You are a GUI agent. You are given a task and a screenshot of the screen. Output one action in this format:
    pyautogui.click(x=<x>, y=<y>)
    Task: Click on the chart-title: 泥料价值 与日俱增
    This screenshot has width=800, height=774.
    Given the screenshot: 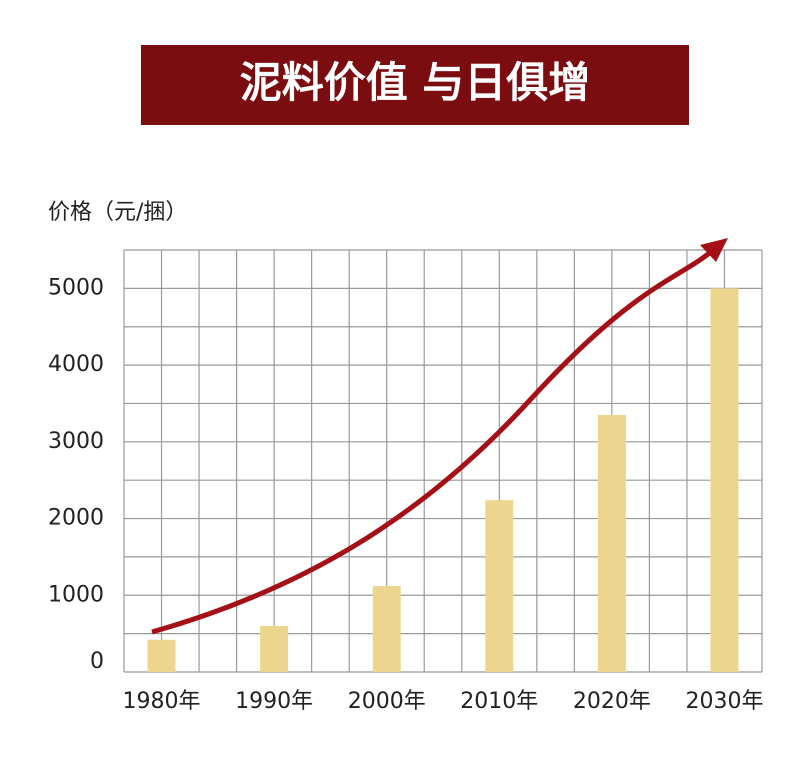 What is the action you would take?
    pyautogui.click(x=415, y=82)
    